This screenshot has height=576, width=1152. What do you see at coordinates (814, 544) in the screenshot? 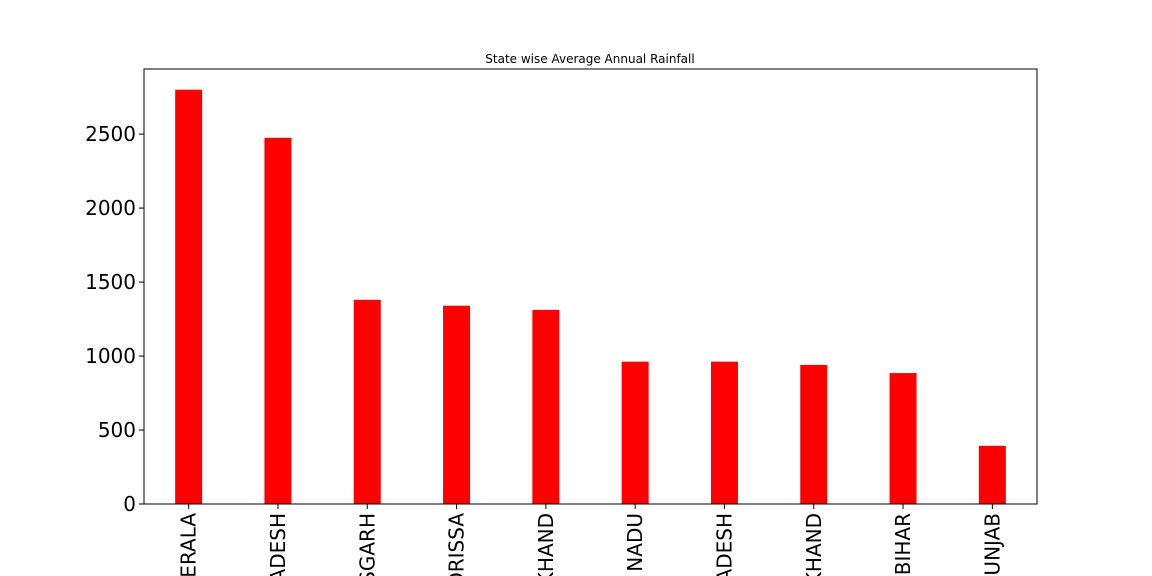
I see `x-tick-label-7: KHAND` at bounding box center [814, 544].